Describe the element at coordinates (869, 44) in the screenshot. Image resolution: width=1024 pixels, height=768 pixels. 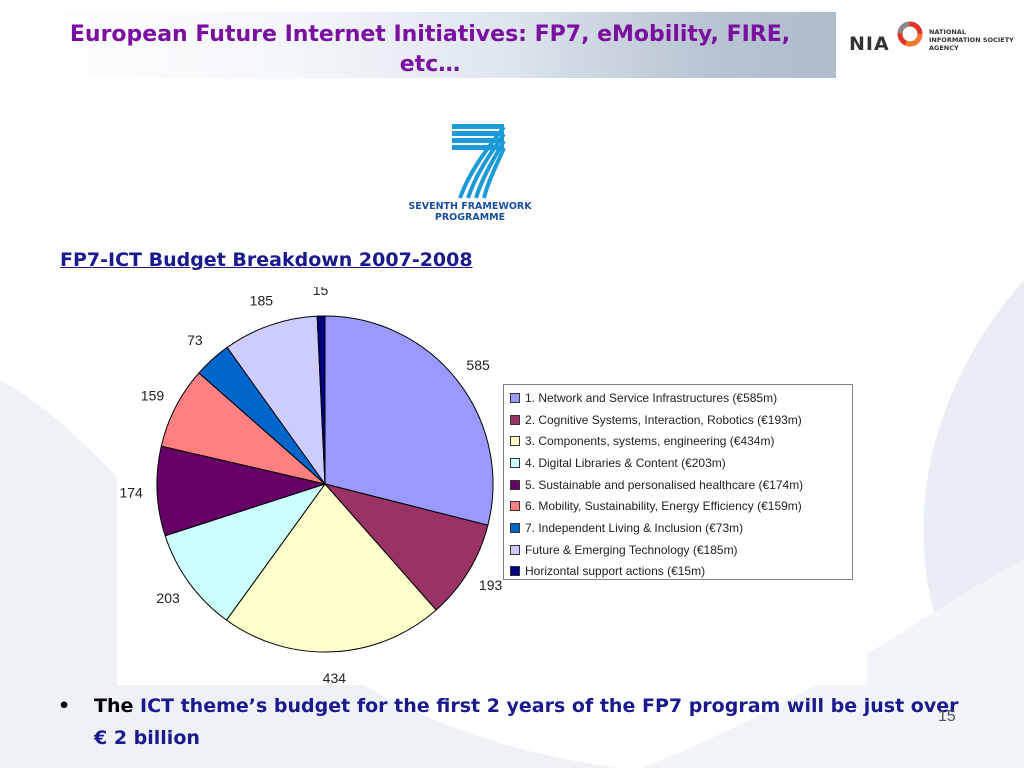
I see `nia-abbr: NIA` at that location.